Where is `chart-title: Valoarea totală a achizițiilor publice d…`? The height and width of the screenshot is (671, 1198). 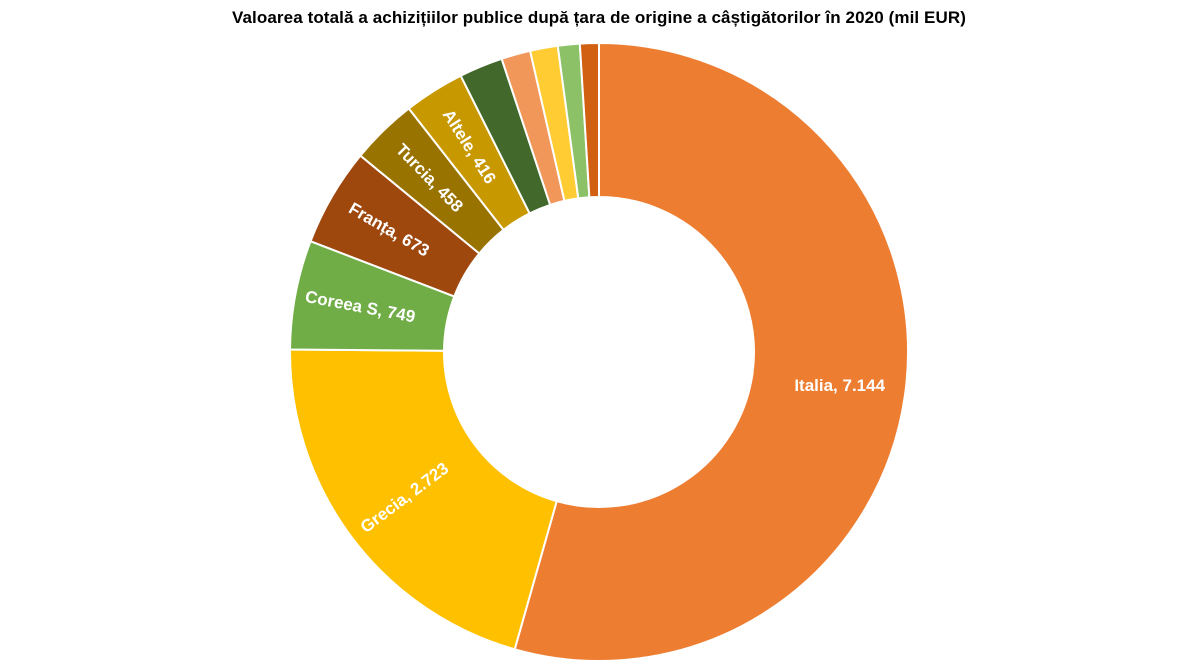 chart-title: Valoarea totală a achizițiilor publice d… is located at coordinates (599, 17).